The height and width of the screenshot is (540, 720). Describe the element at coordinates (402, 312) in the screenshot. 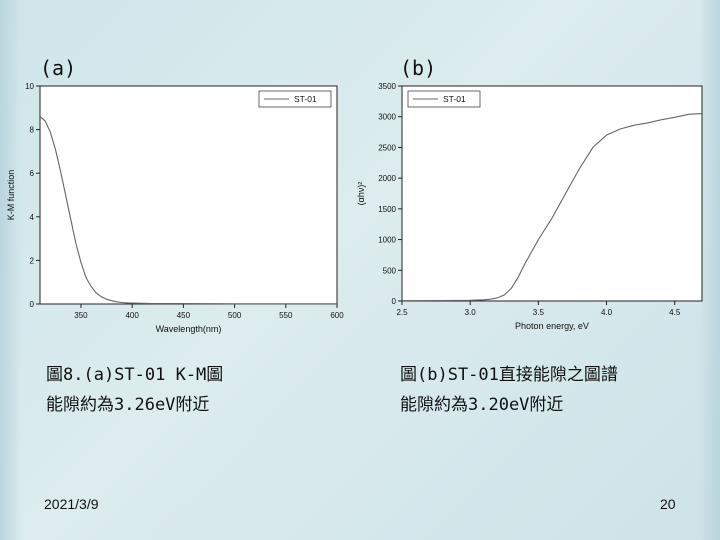

I see `x-tick-label: 2.5` at that location.